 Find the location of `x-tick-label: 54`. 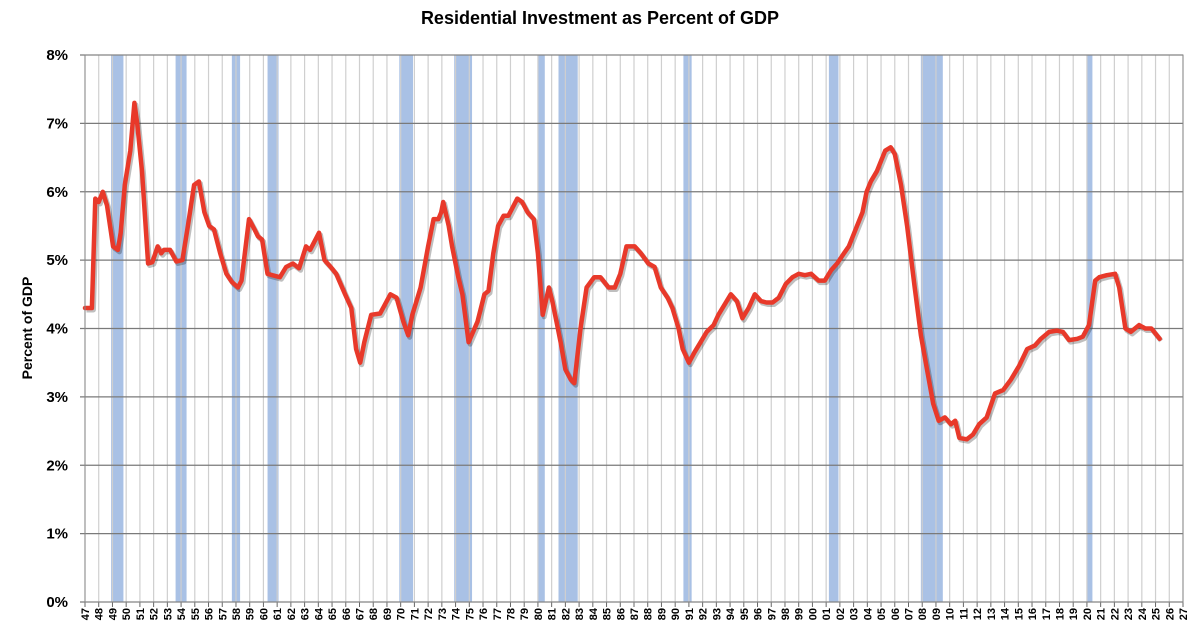

x-tick-label: 54 is located at coordinates (182, 613).